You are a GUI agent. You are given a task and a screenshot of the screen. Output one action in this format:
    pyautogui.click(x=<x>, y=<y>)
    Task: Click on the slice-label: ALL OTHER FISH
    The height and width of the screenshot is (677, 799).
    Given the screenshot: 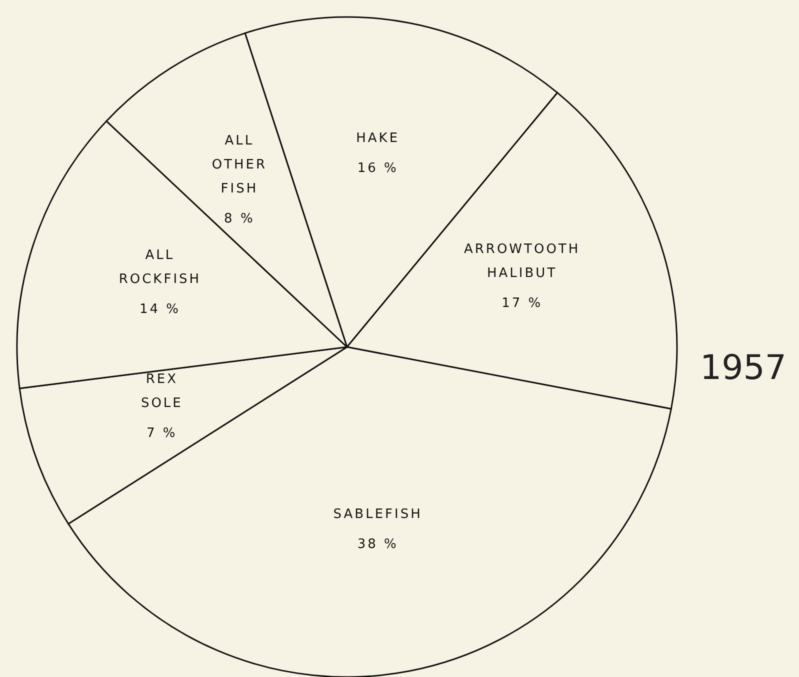 What is the action you would take?
    pyautogui.click(x=240, y=164)
    